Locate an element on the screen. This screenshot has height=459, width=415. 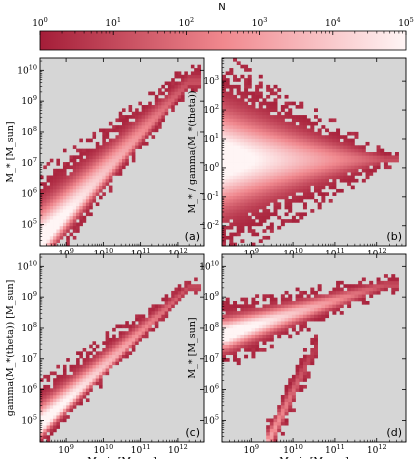
tick-label: 1010 is located at coordinates (27, 265).